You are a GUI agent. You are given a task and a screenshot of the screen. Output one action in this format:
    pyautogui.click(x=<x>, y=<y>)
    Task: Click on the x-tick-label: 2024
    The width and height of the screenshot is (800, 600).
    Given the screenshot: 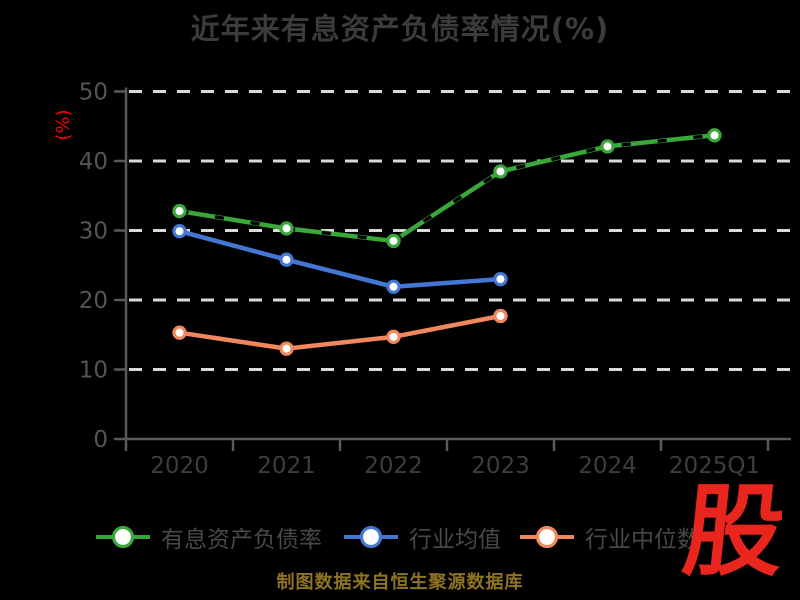 What is the action you would take?
    pyautogui.click(x=607, y=466)
    